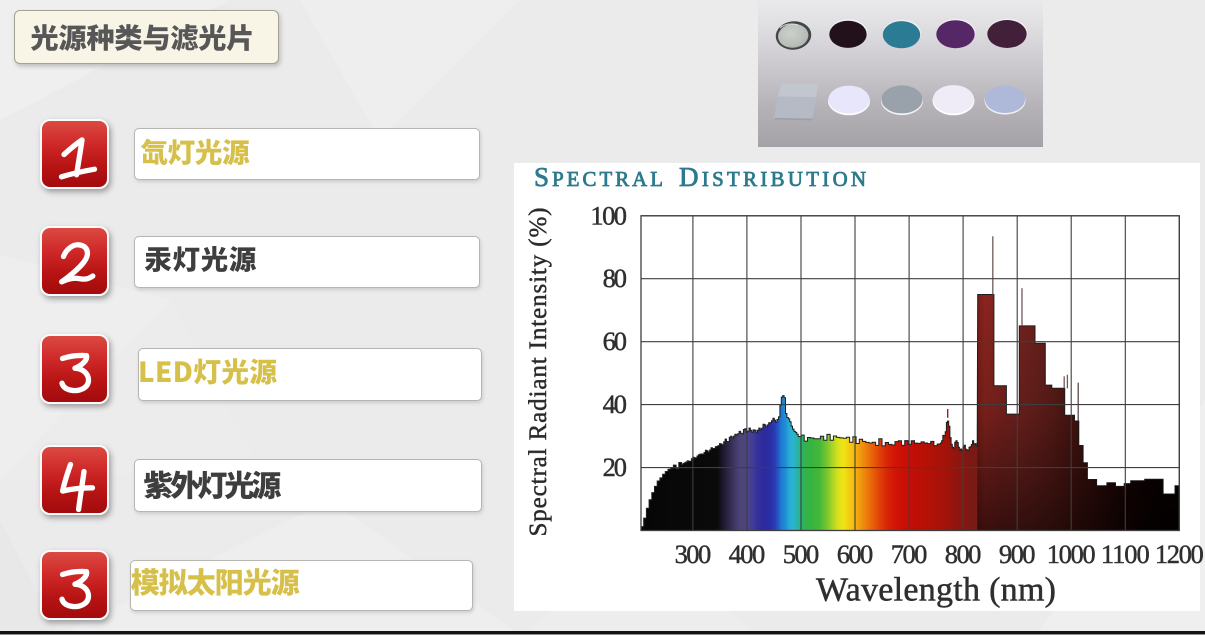  What do you see at coordinates (855, 554) in the screenshot?
I see `svg-text: 600` at bounding box center [855, 554].